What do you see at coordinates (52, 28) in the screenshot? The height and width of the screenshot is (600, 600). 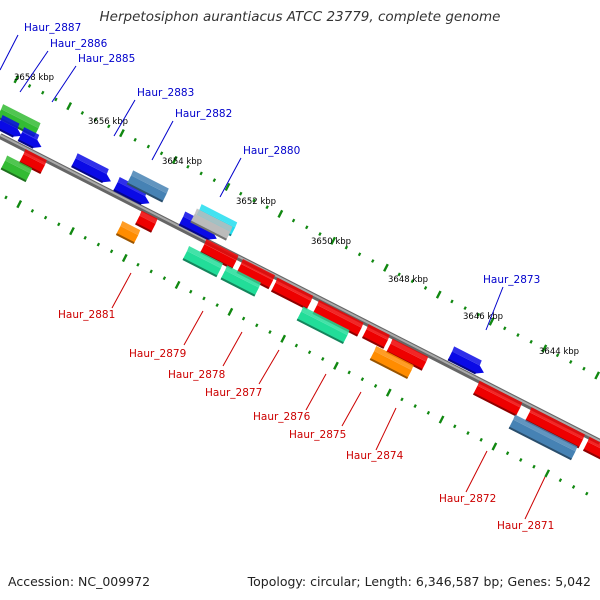 I see `gene-label: Haur_2887` at bounding box center [52, 28].